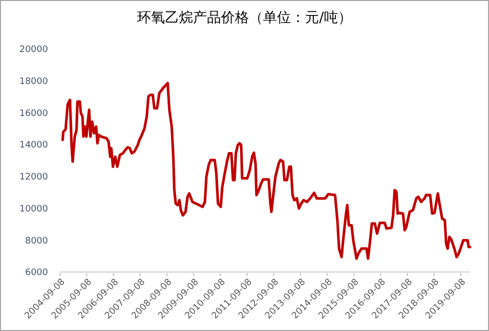  What do you see at coordinates (33, 209) in the screenshot?
I see `y-tick-label: 10000` at bounding box center [33, 209].